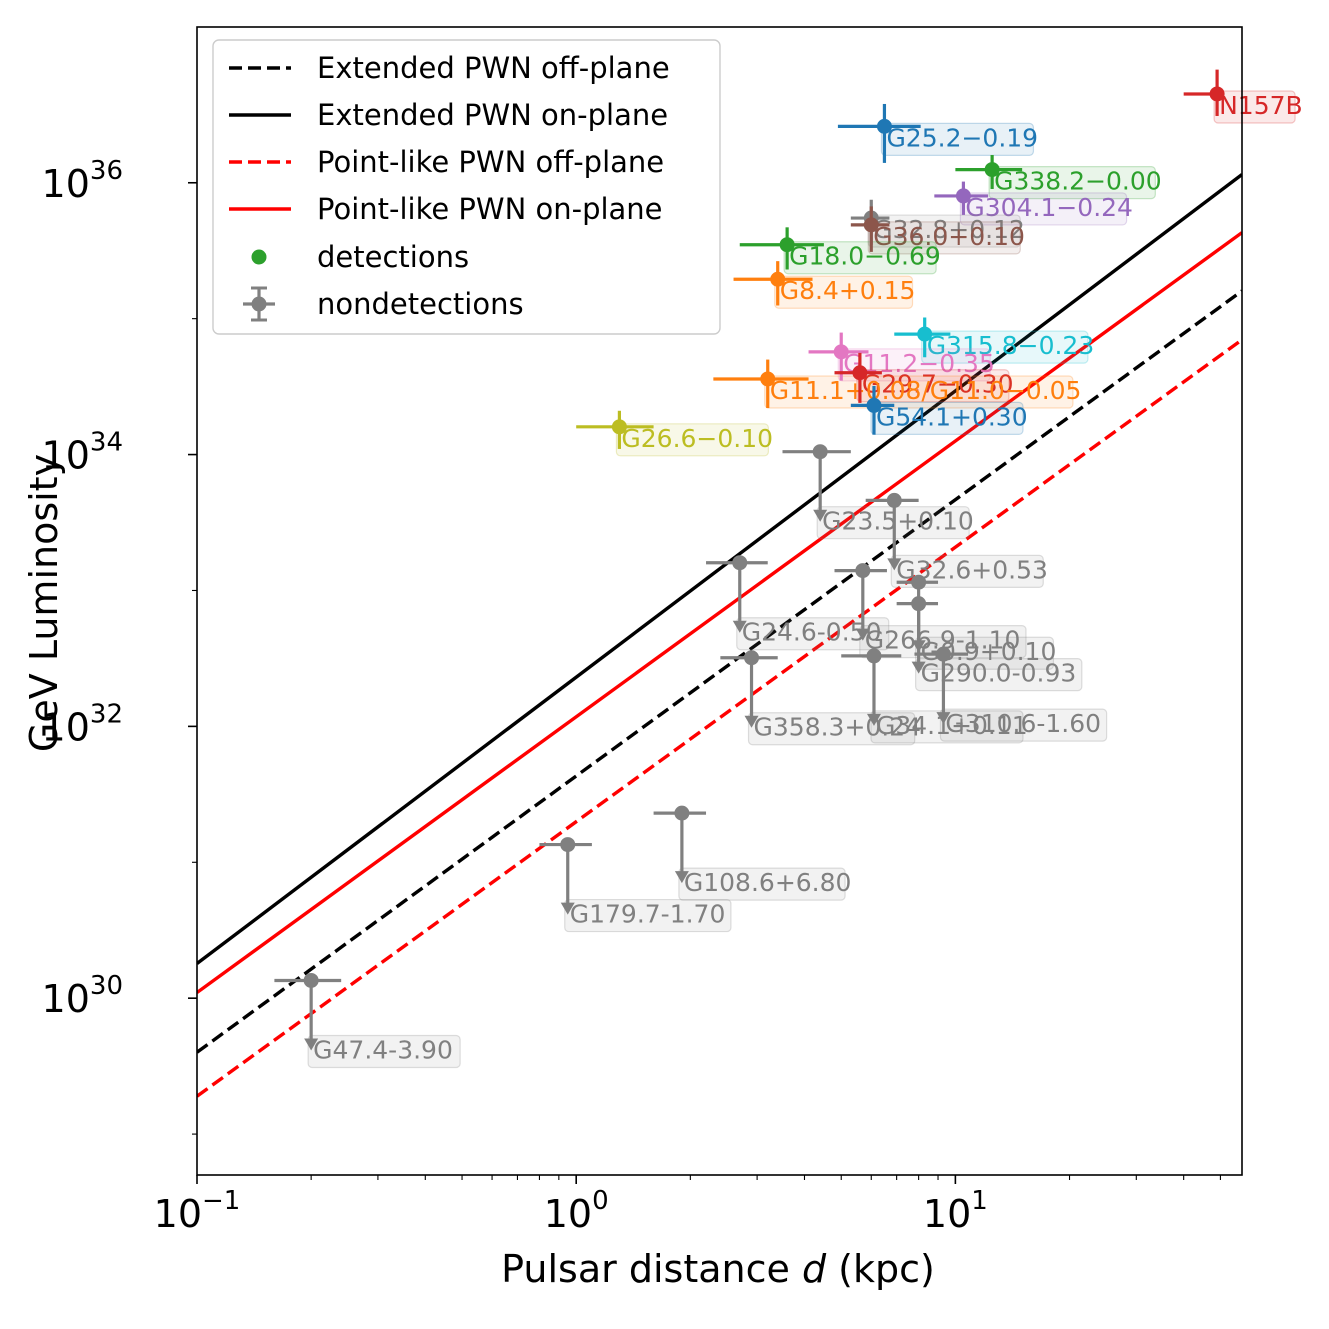 This screenshot has width=1329, height=1329. What do you see at coordinates (106, 443) in the screenshot?
I see `y-tick-exp-2: 34` at bounding box center [106, 443].